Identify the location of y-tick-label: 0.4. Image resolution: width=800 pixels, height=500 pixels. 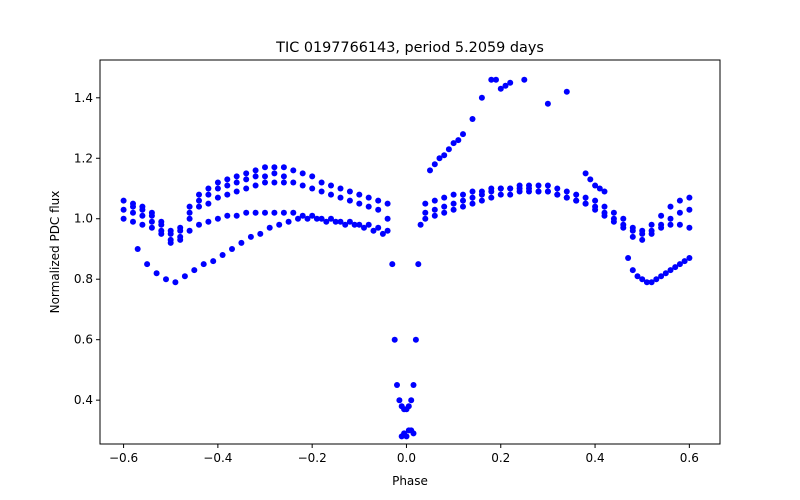
(83, 400).